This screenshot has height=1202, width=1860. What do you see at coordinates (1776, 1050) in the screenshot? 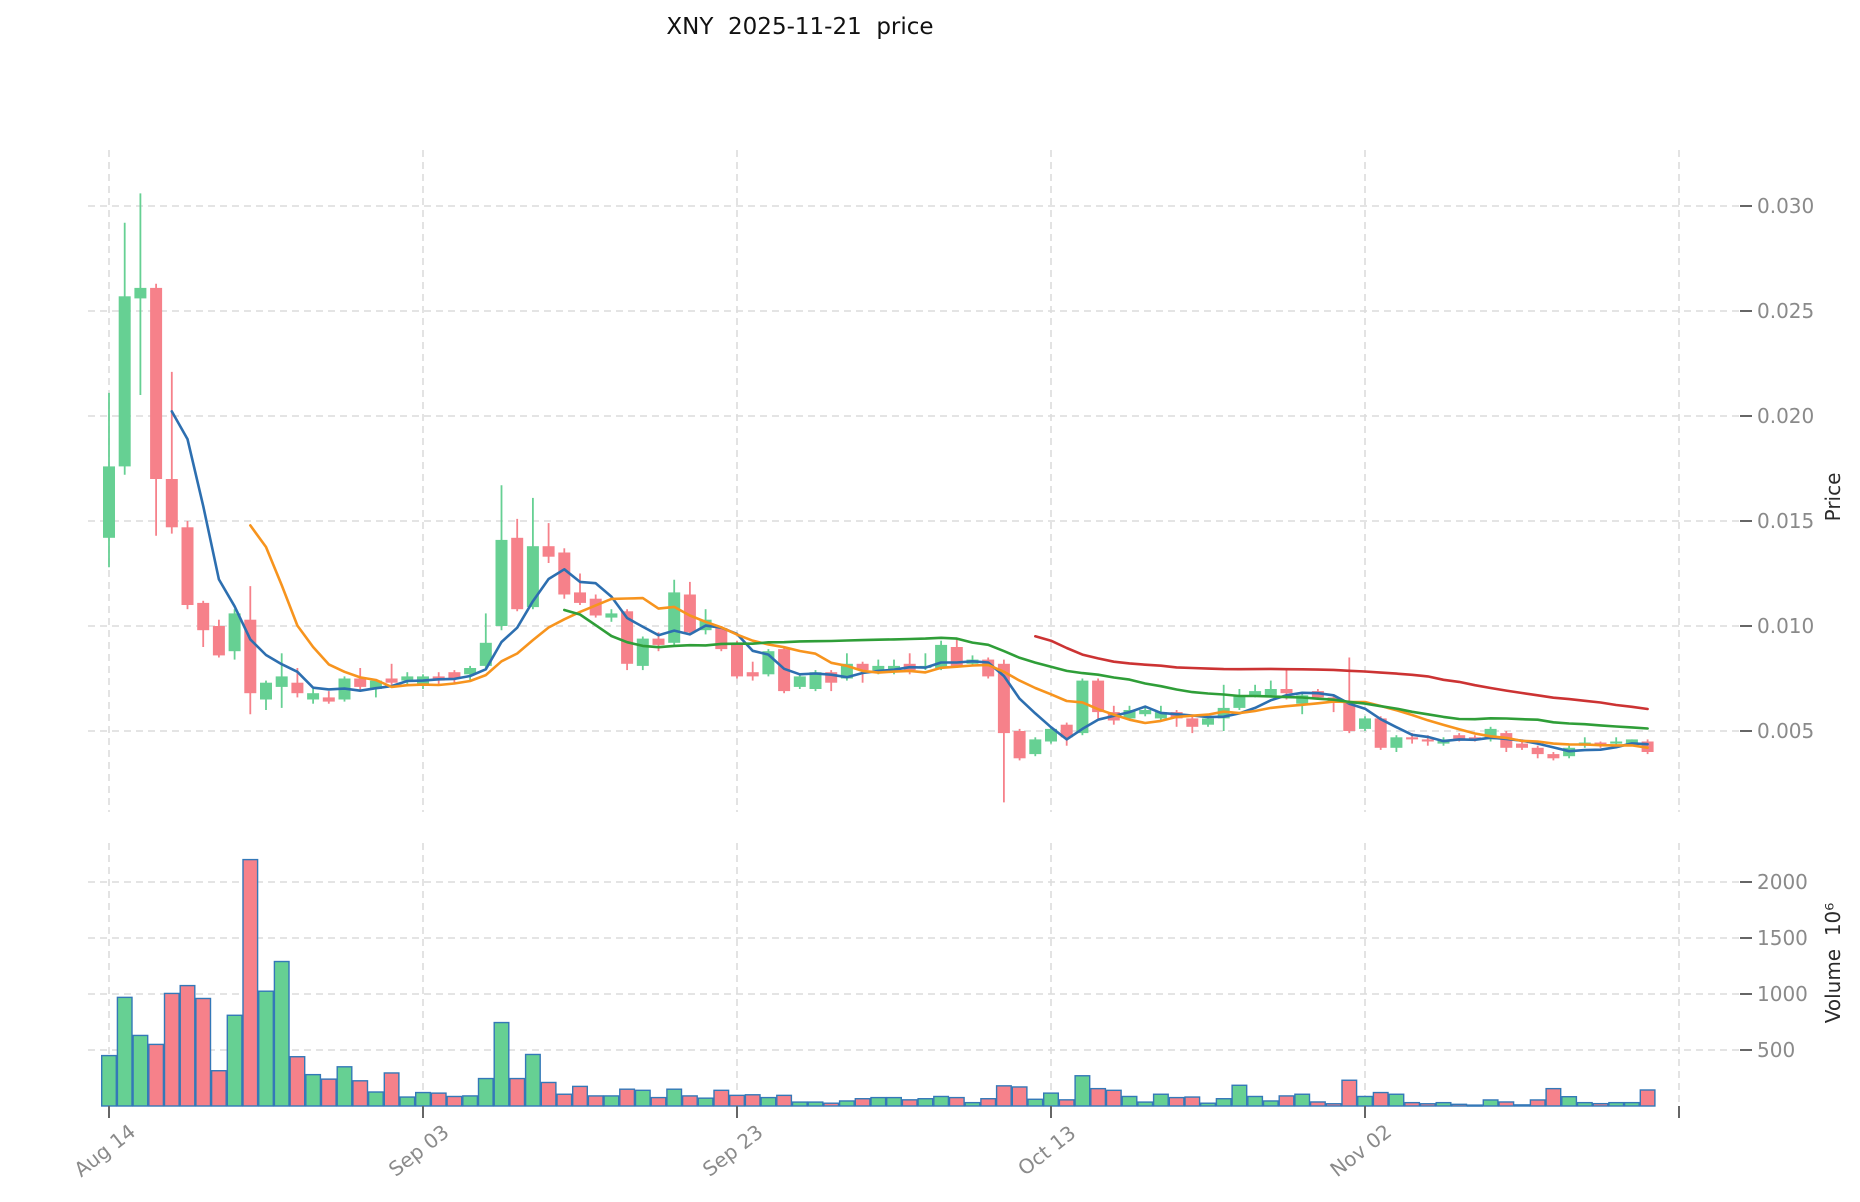
I see `volume-tick-label: 500` at bounding box center [1776, 1050].